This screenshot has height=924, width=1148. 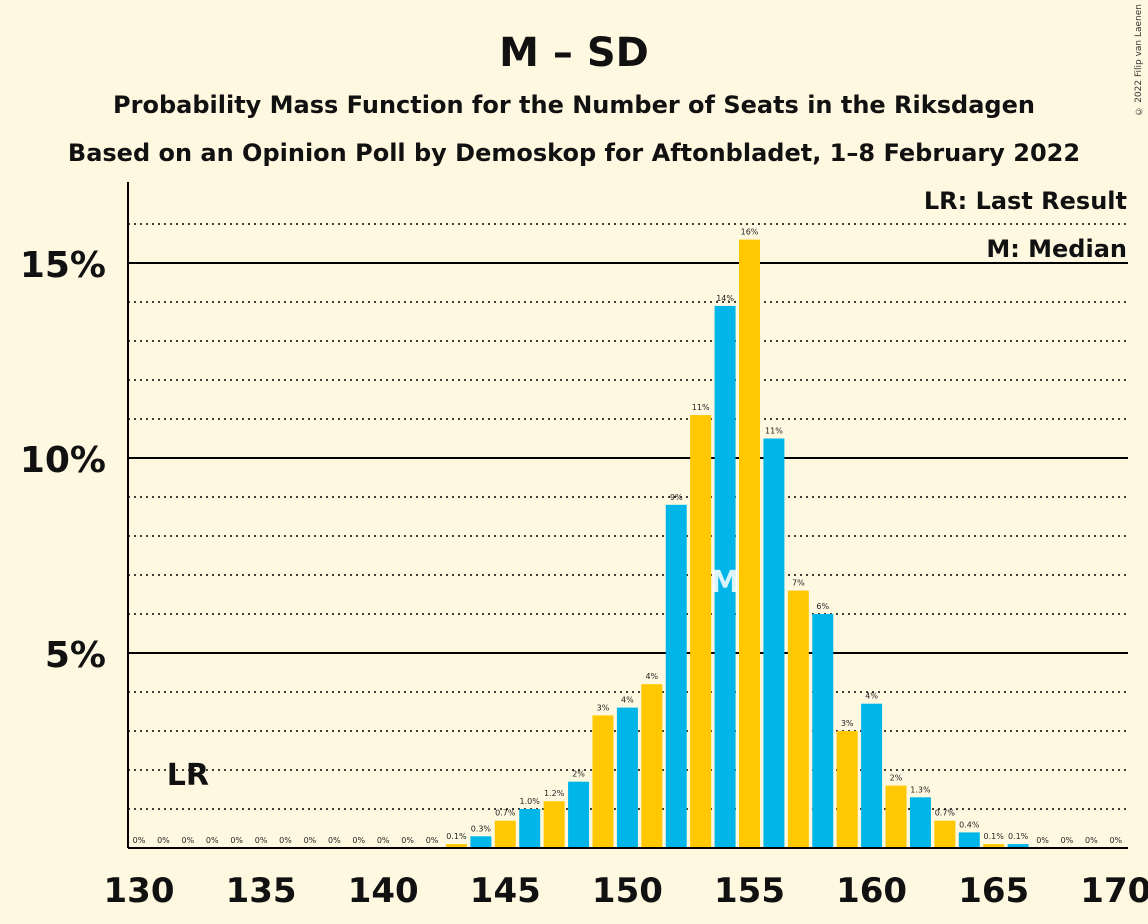 What do you see at coordinates (383, 891) in the screenshot?
I see `x-tick-label: 140` at bounding box center [383, 891].